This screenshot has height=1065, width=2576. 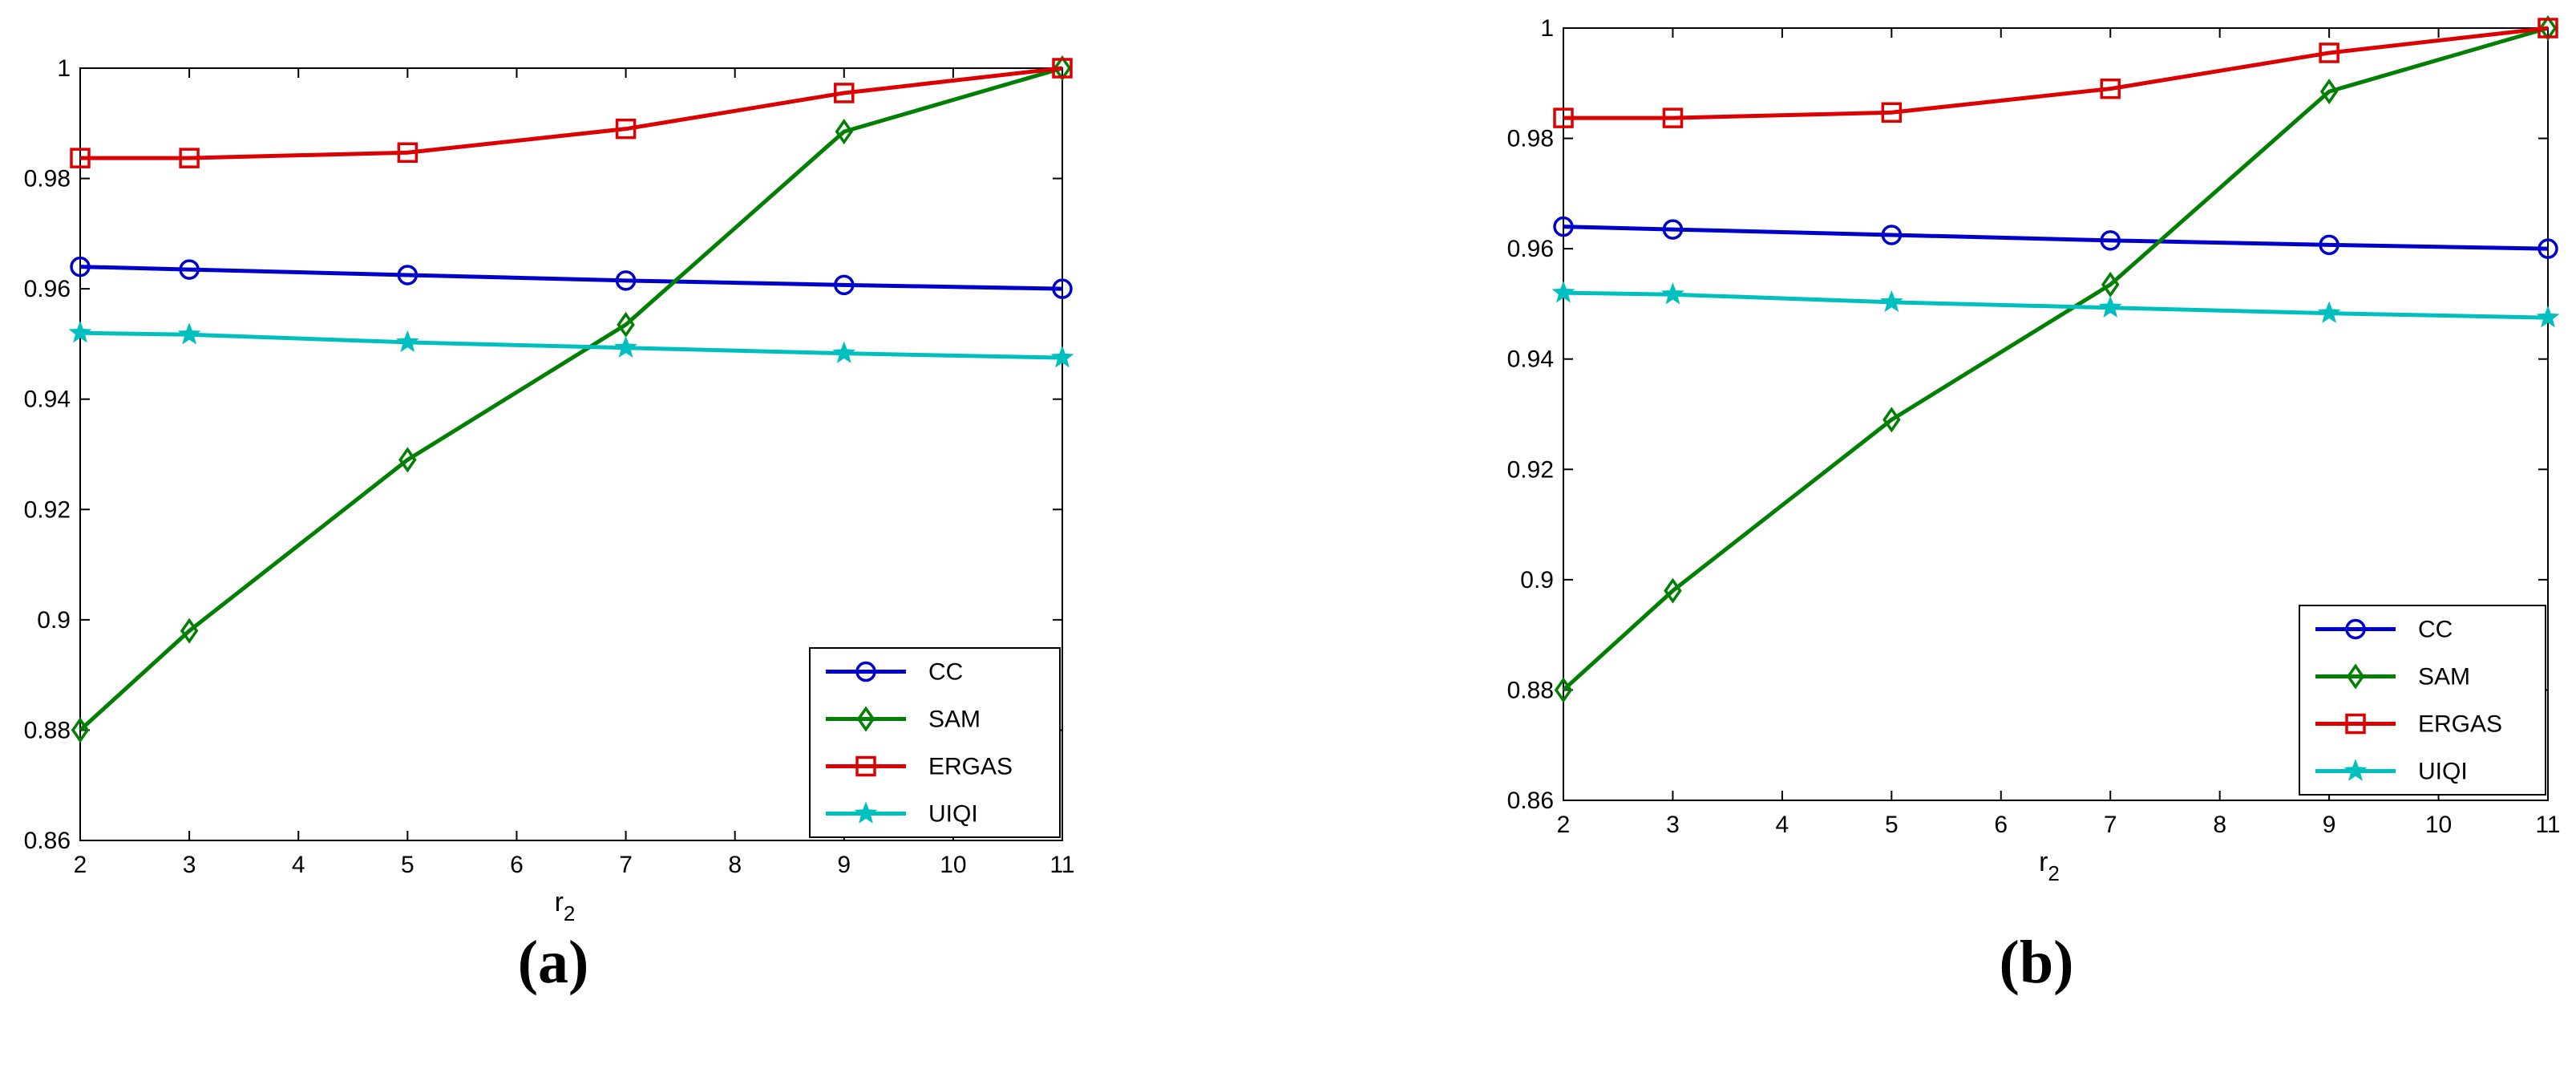 I want to click on legend-label-cc: CC, so click(x=945, y=672).